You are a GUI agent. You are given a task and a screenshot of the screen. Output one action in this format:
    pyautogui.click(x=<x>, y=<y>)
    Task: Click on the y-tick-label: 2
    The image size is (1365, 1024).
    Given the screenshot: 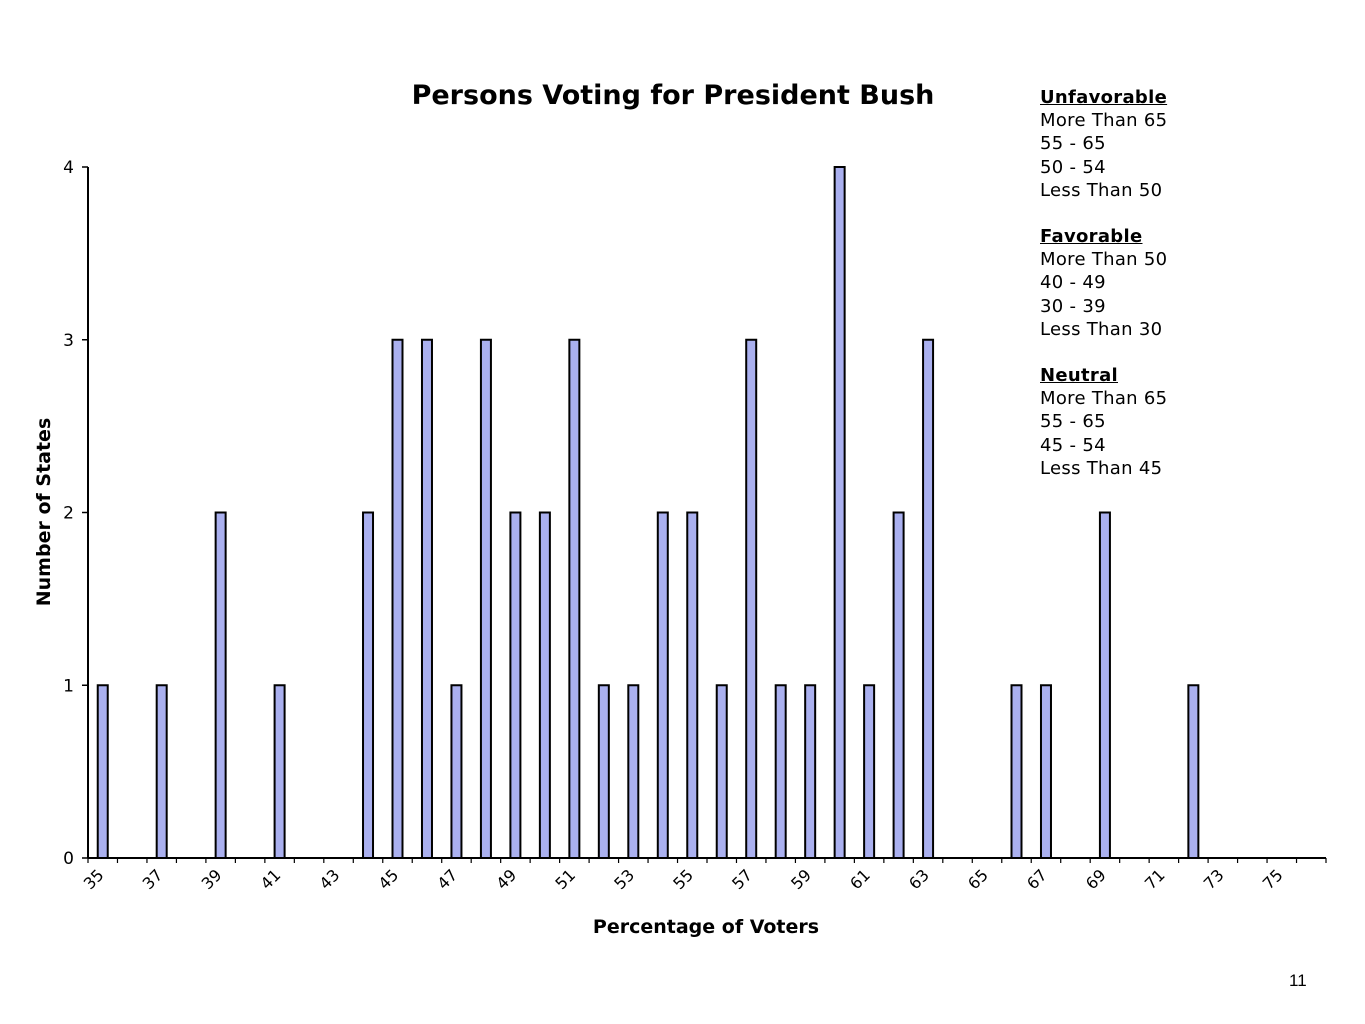 What is the action you would take?
    pyautogui.click(x=68, y=514)
    